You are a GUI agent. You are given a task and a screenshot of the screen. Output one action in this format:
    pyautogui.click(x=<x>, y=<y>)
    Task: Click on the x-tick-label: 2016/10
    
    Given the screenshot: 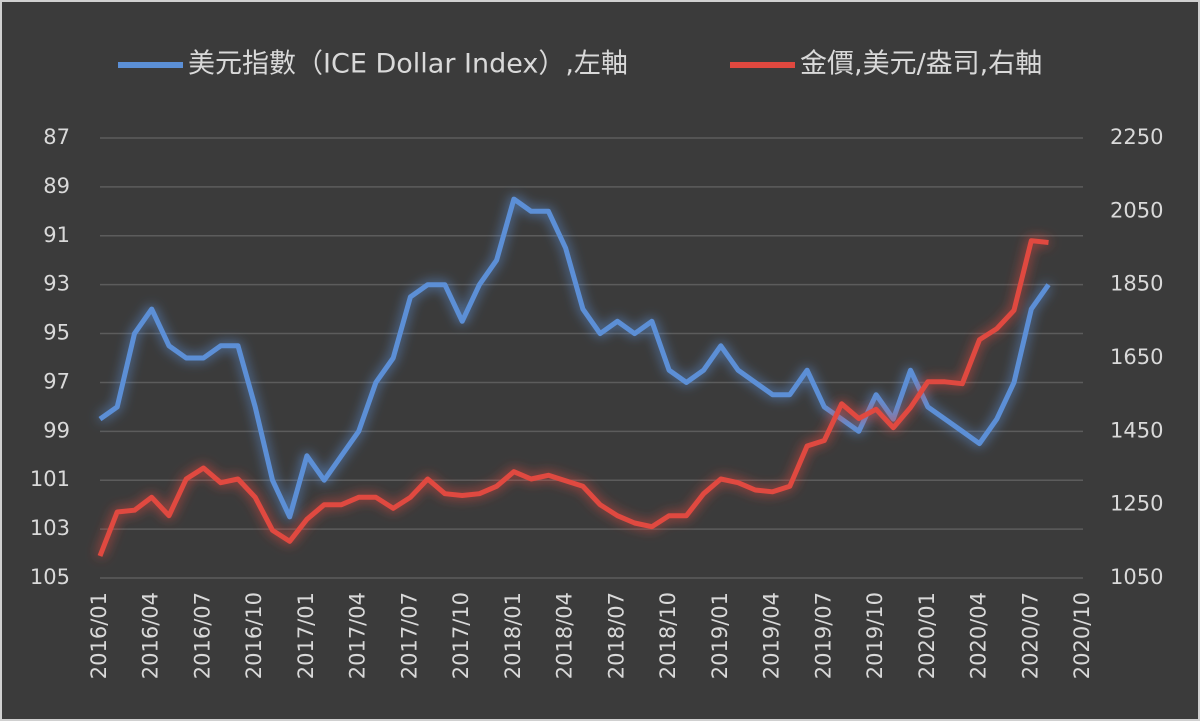 What is the action you would take?
    pyautogui.click(x=254, y=635)
    